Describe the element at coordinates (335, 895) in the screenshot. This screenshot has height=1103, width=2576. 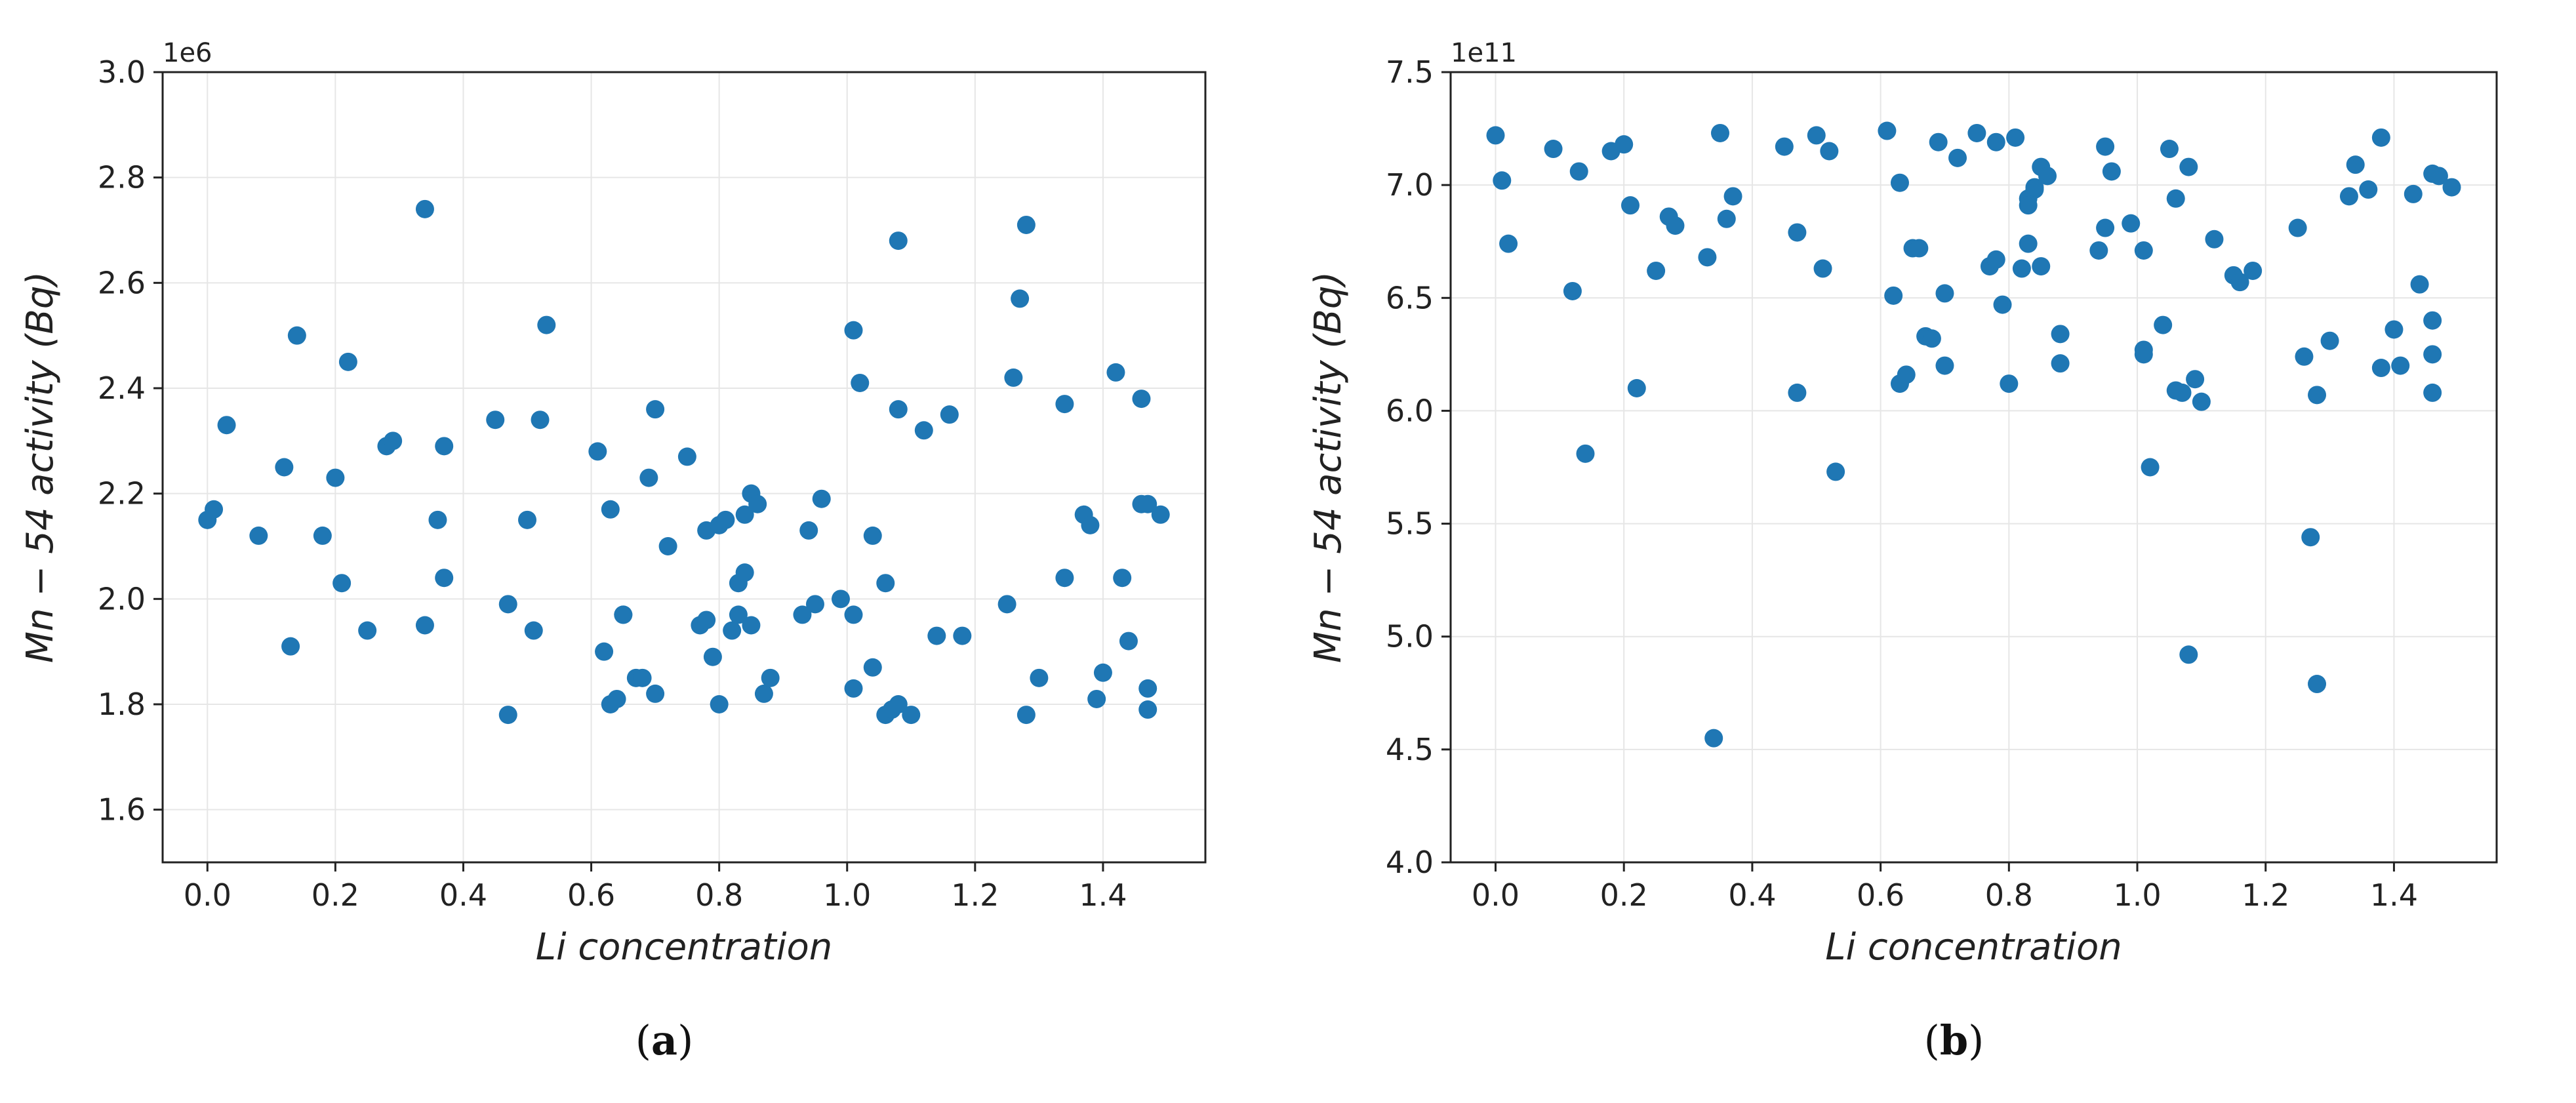
I see `x-tick-label: 0.2` at that location.